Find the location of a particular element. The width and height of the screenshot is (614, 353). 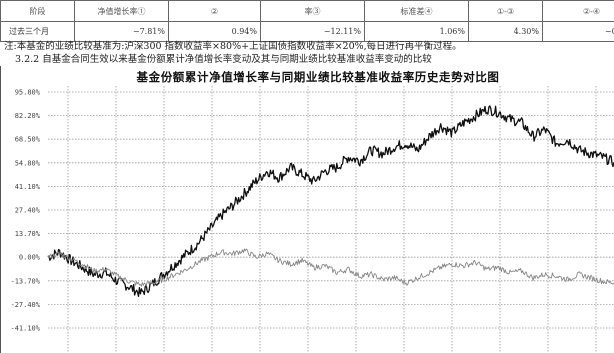

y-tick-label: 27.40% is located at coordinates (28, 211).